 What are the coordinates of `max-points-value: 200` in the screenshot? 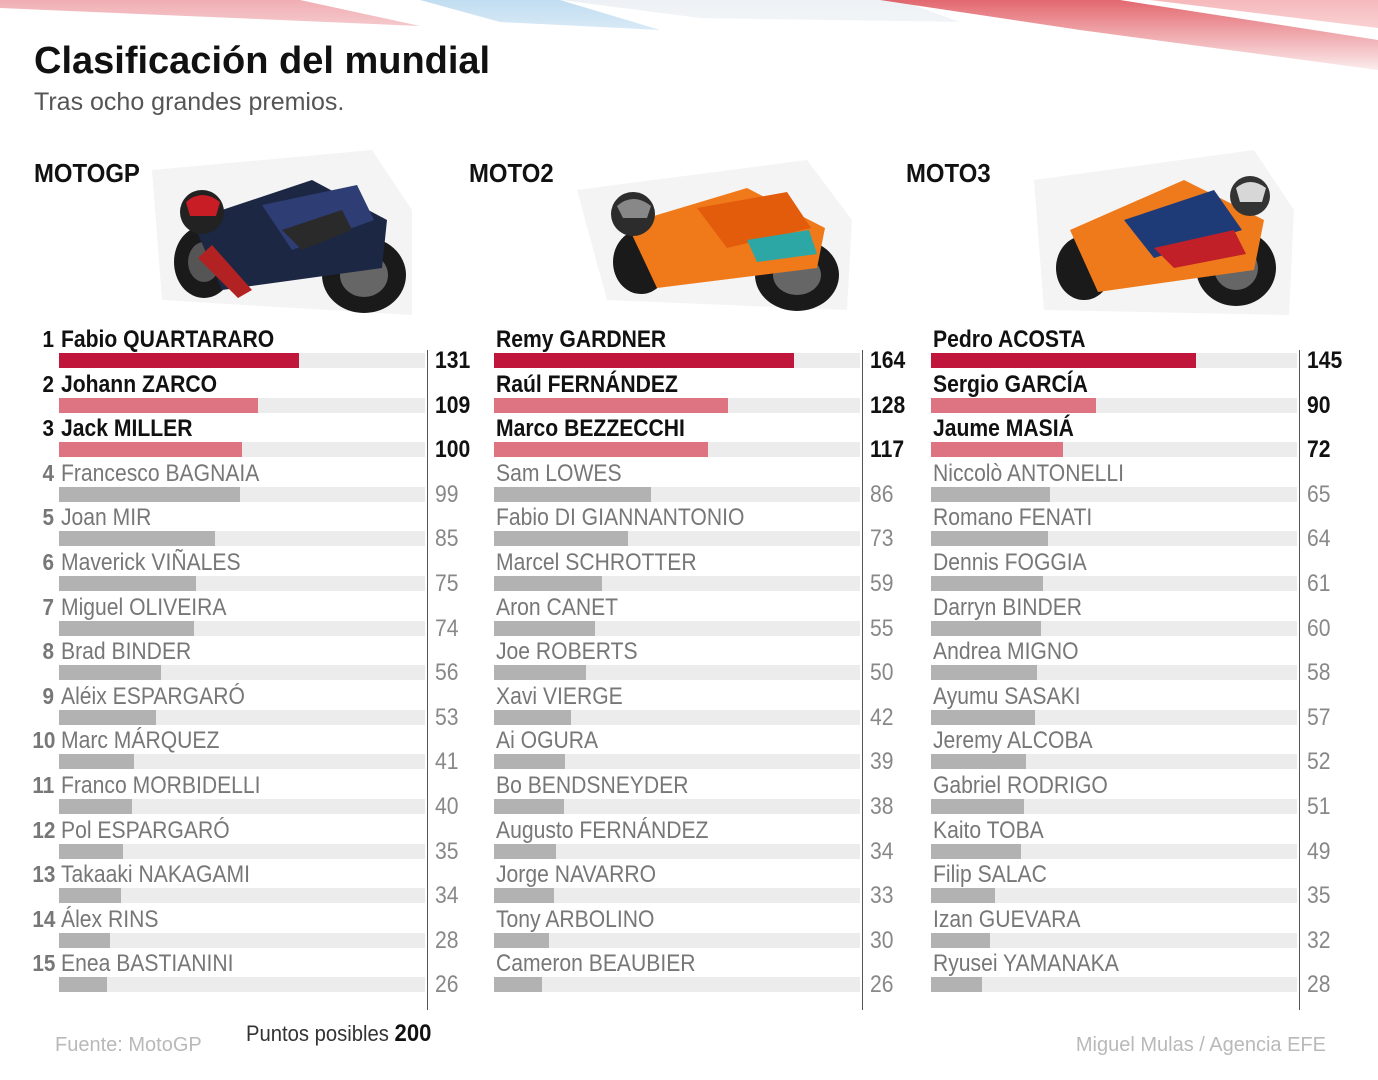 It's located at (413, 1033).